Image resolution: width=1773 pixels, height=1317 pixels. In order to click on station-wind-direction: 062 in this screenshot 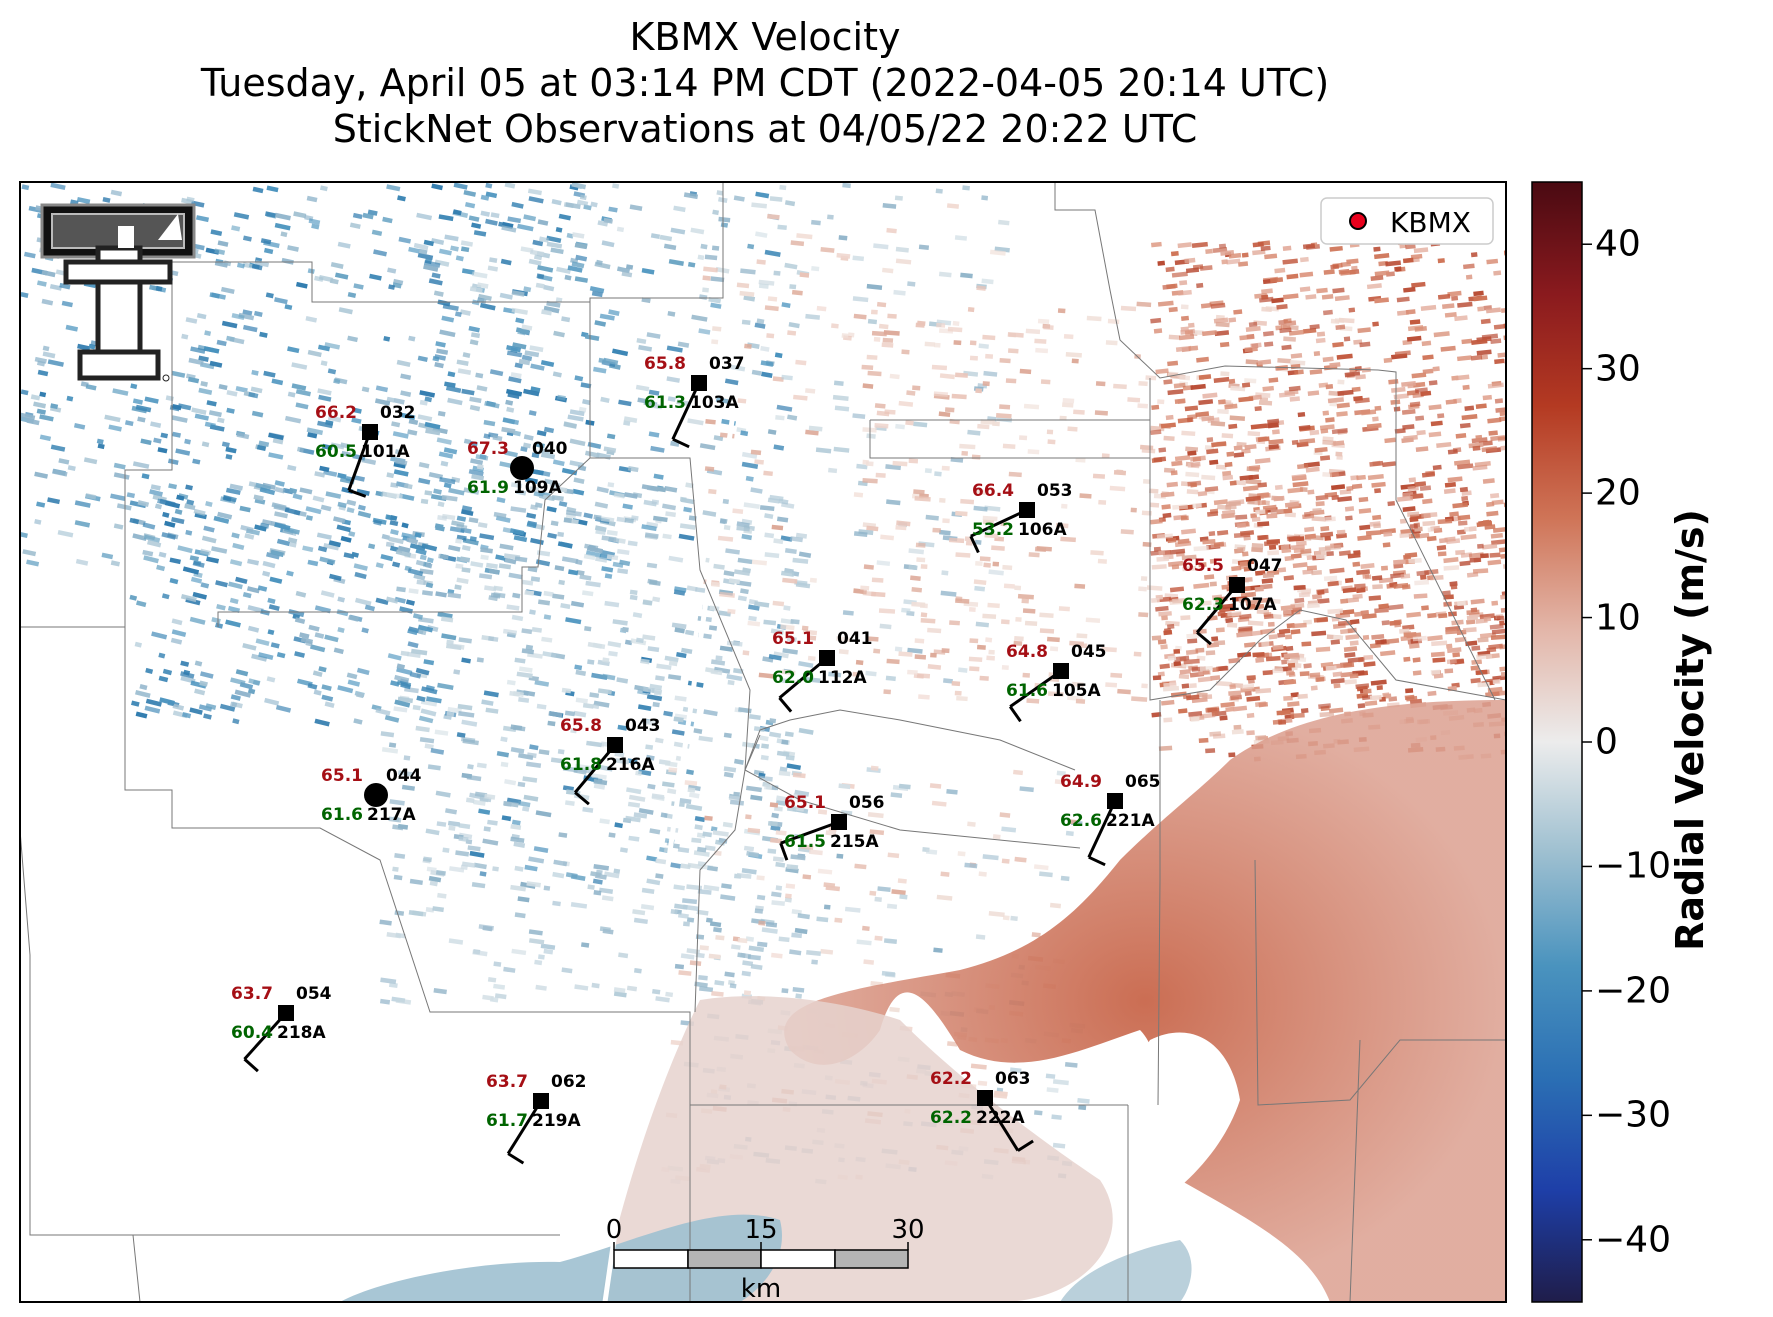, I will do `click(569, 1082)`.